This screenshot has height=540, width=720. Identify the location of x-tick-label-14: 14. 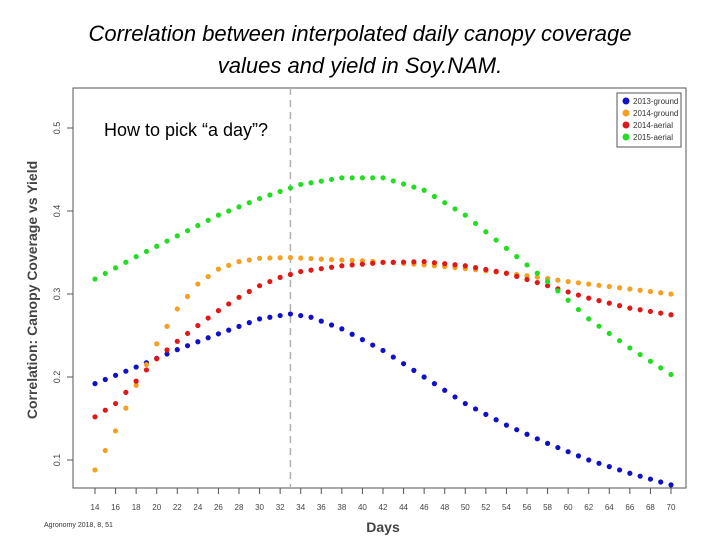
(95, 507).